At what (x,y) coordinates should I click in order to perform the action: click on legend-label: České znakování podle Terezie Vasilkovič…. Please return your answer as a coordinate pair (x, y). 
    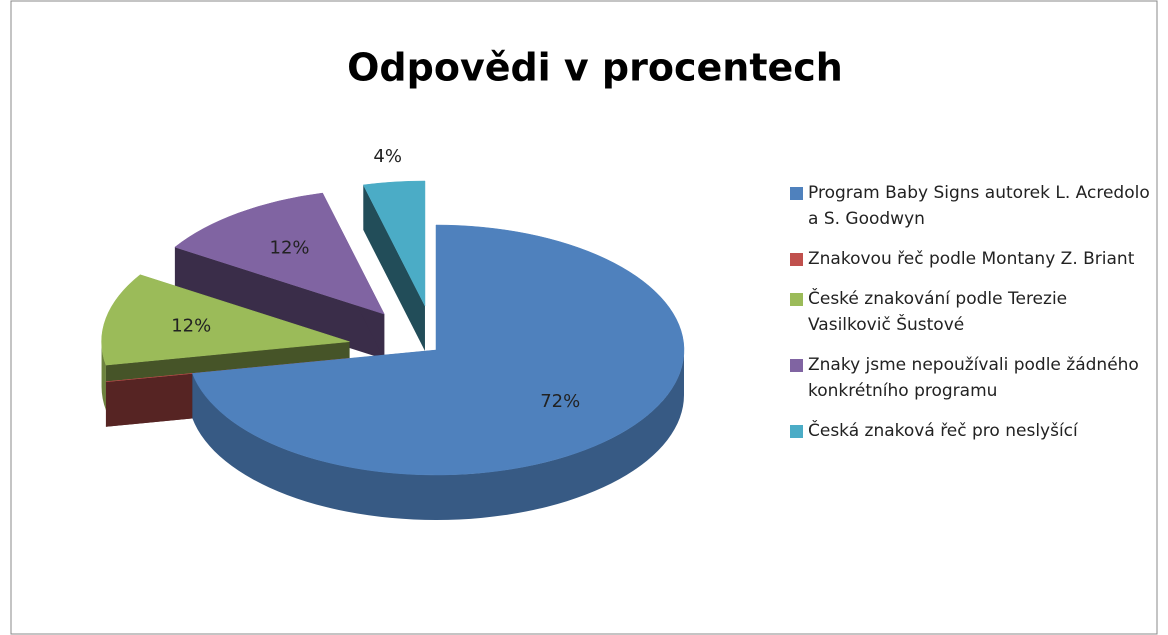
    Looking at the image, I should click on (938, 312).